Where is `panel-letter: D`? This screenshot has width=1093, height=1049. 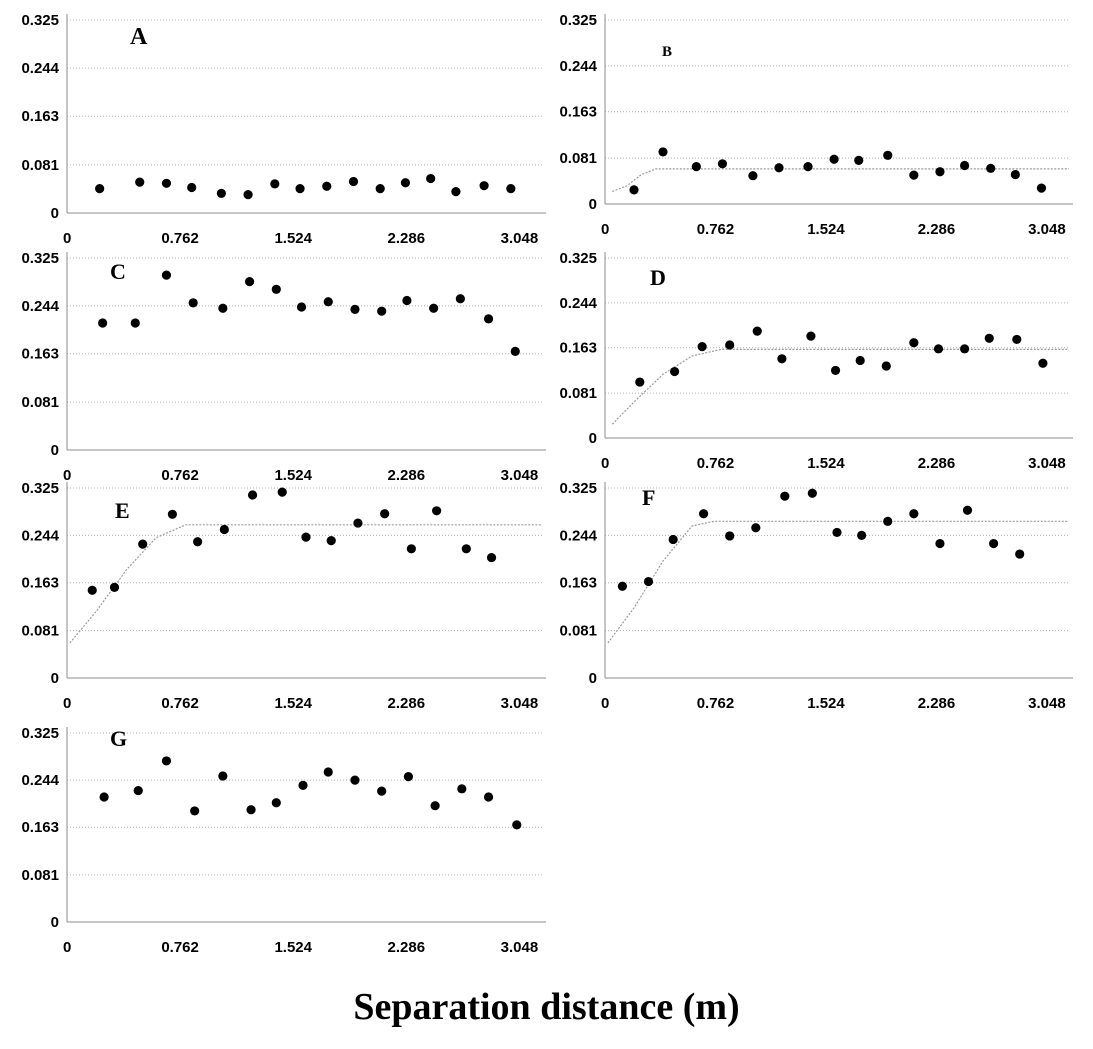 panel-letter: D is located at coordinates (658, 277).